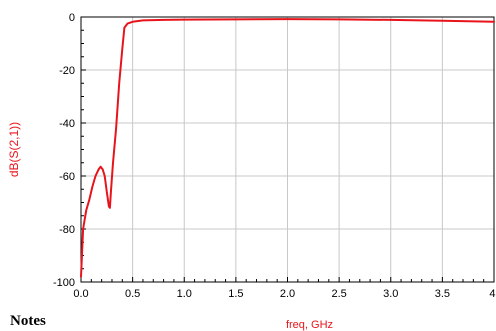  Describe the element at coordinates (72, 18) in the screenshot. I see `y-tick-label: 0` at that location.